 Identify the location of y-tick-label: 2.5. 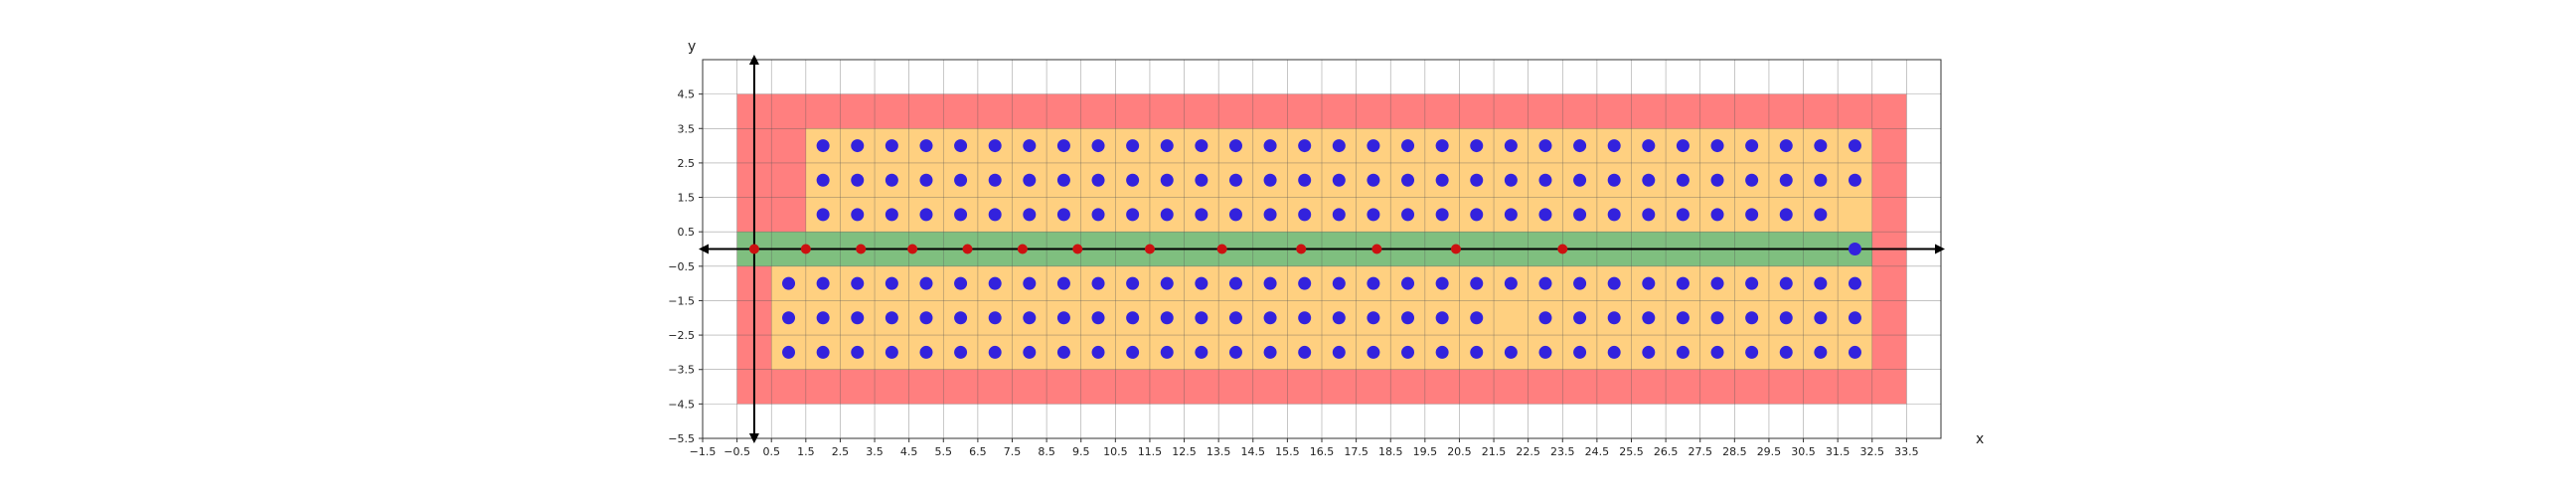
(687, 163).